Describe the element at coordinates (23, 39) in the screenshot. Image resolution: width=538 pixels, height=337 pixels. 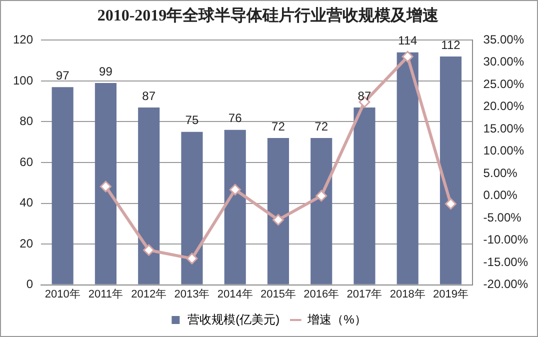
I see `y-tick-label: 120` at that location.